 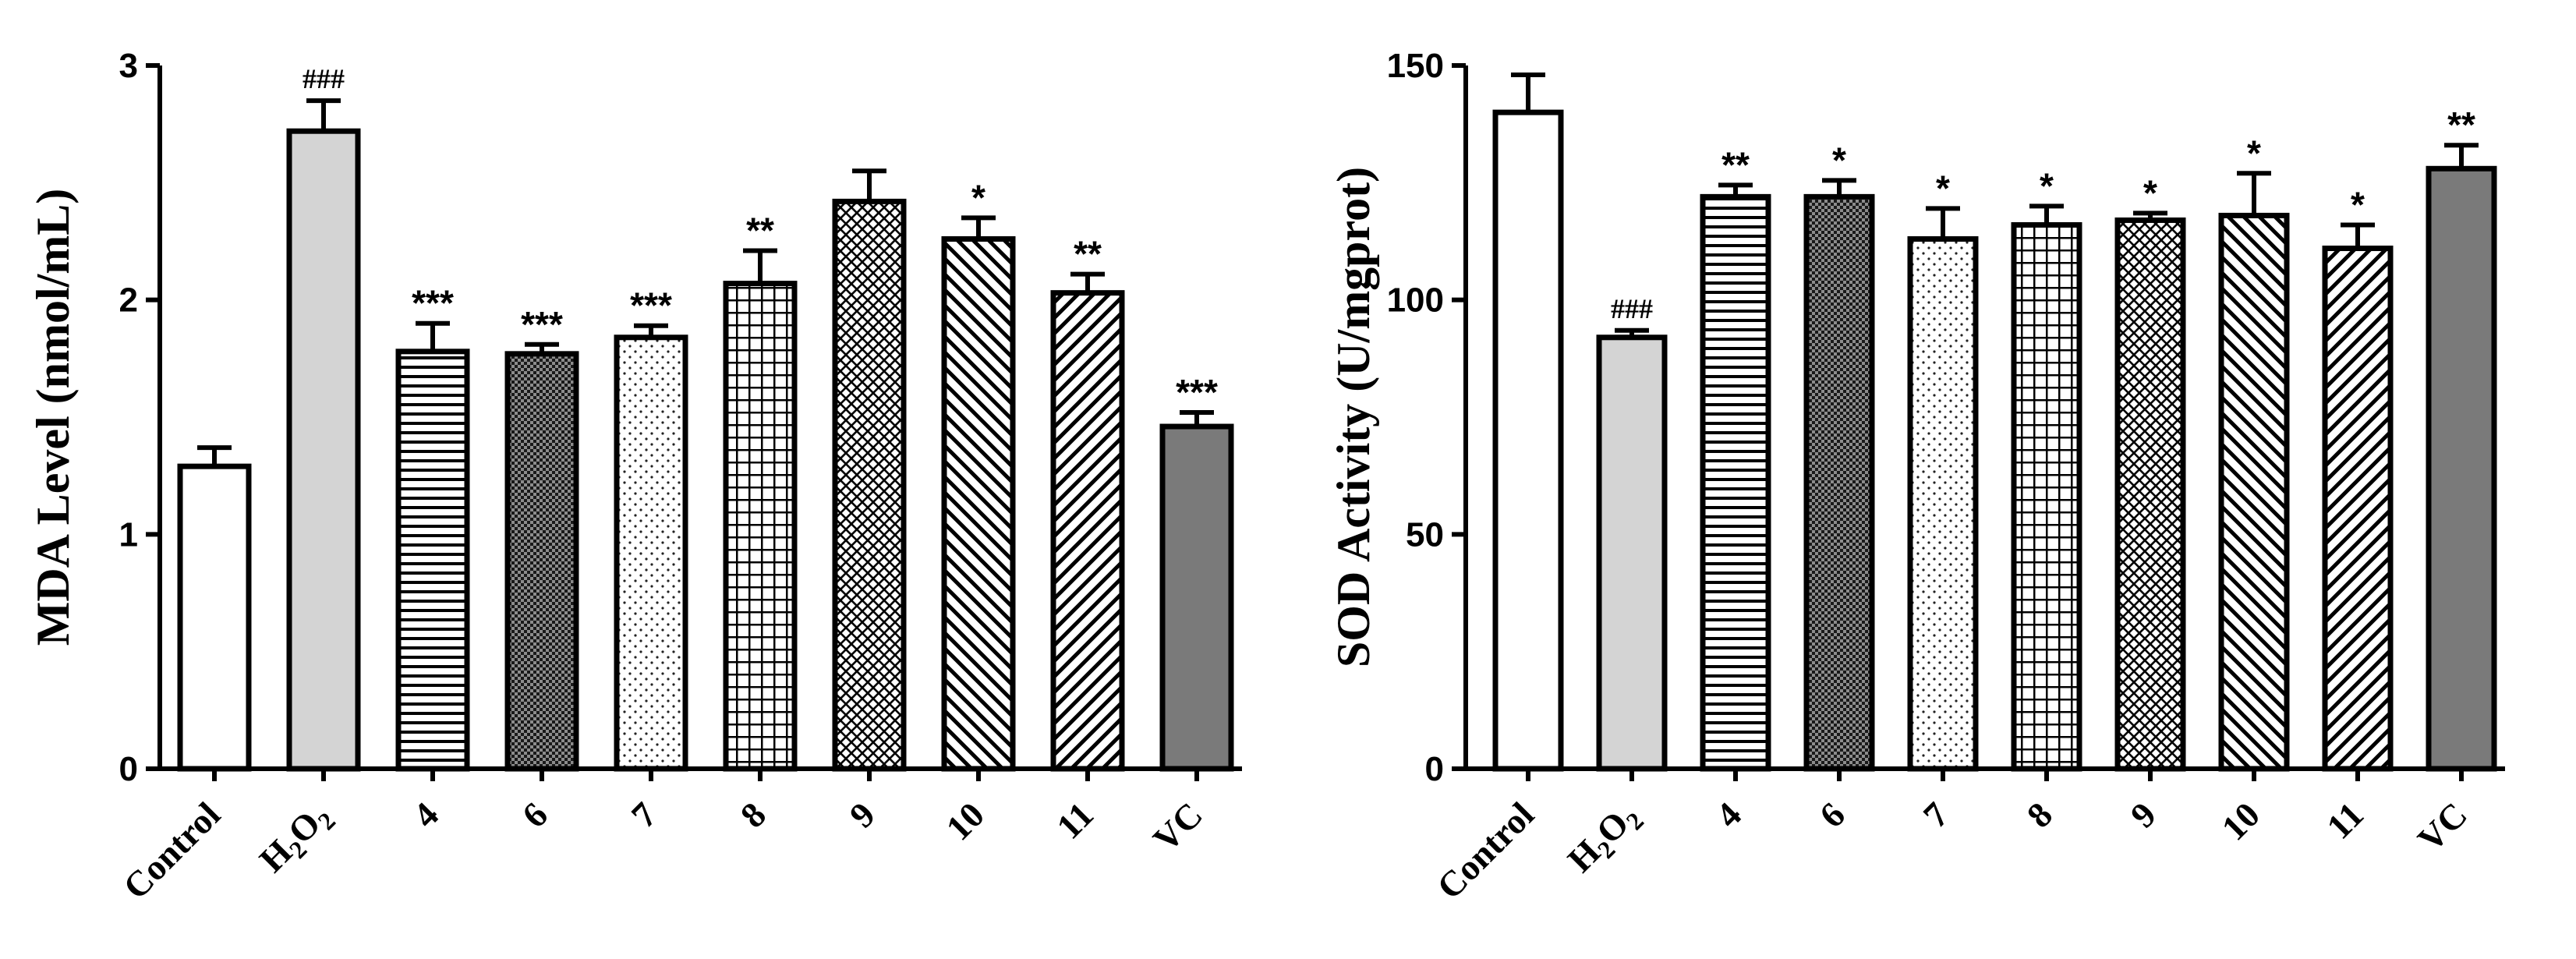 What do you see at coordinates (128, 534) in the screenshot?
I see `y-tick-label: 1` at bounding box center [128, 534].